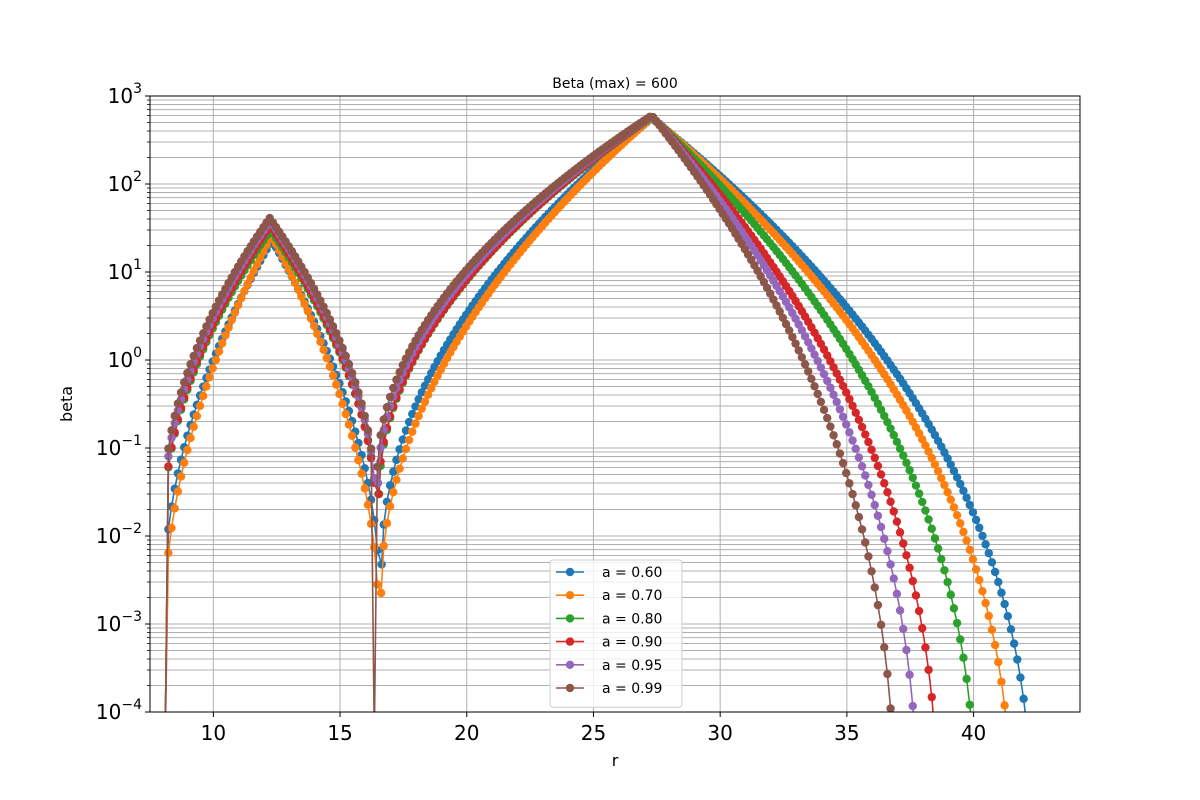 This screenshot has height=800, width=1200. Describe the element at coordinates (973, 733) in the screenshot. I see `x-tick-label: 40` at that location.